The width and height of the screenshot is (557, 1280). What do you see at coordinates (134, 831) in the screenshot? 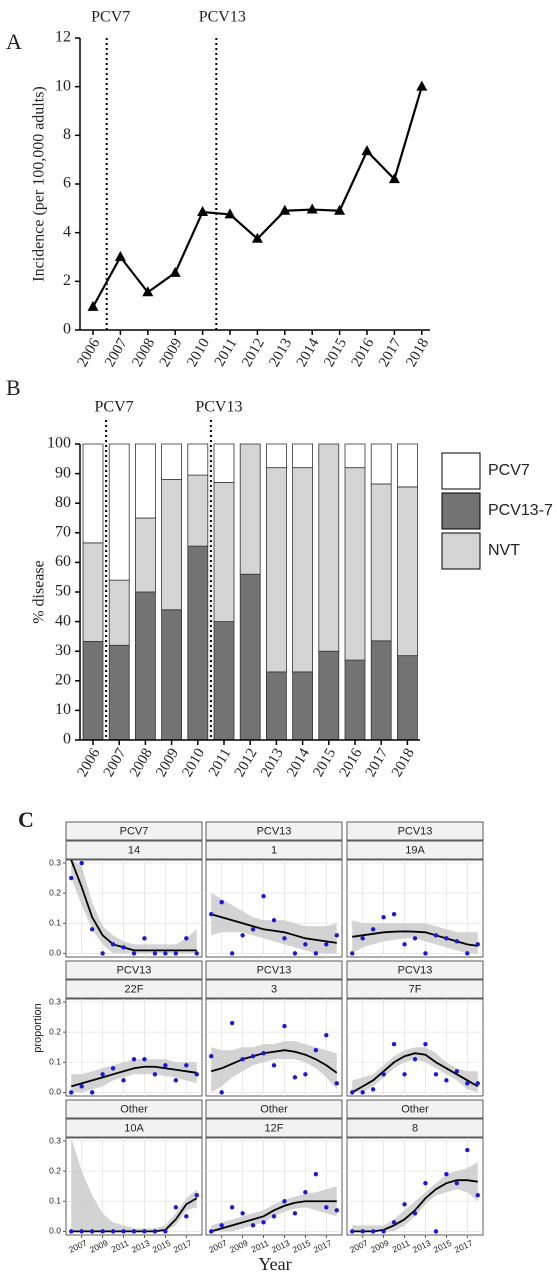
I see `strip-label: PCV7` at bounding box center [134, 831].